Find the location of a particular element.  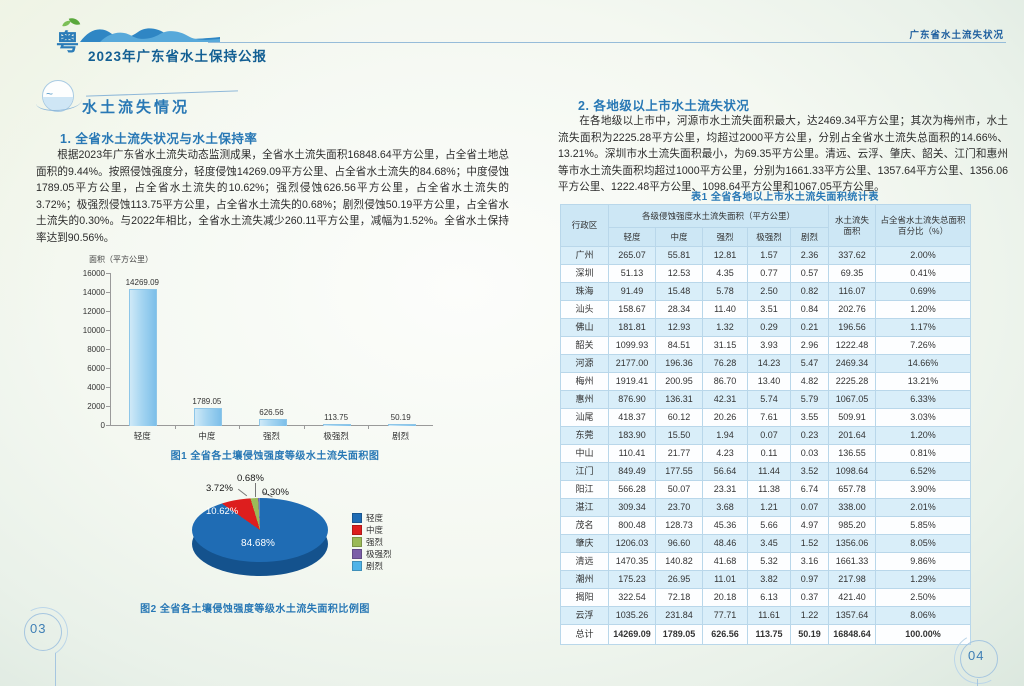

value-cell: 5.66 is located at coordinates (769, 525).